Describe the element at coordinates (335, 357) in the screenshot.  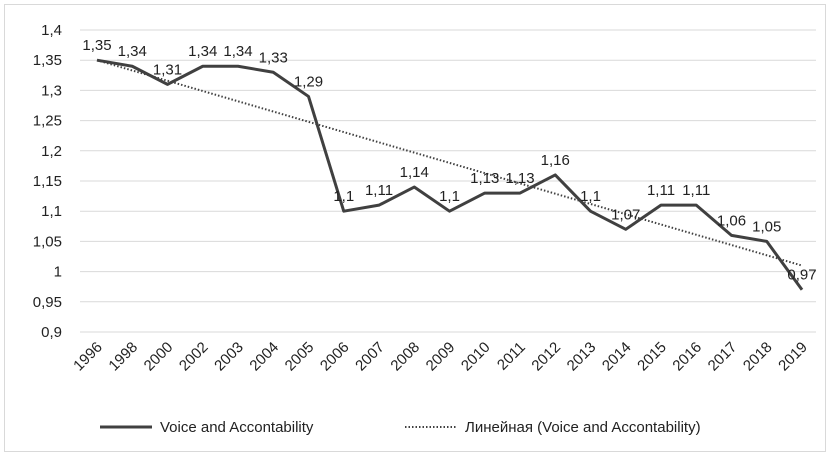
I see `x-tick-label: 2006` at that location.